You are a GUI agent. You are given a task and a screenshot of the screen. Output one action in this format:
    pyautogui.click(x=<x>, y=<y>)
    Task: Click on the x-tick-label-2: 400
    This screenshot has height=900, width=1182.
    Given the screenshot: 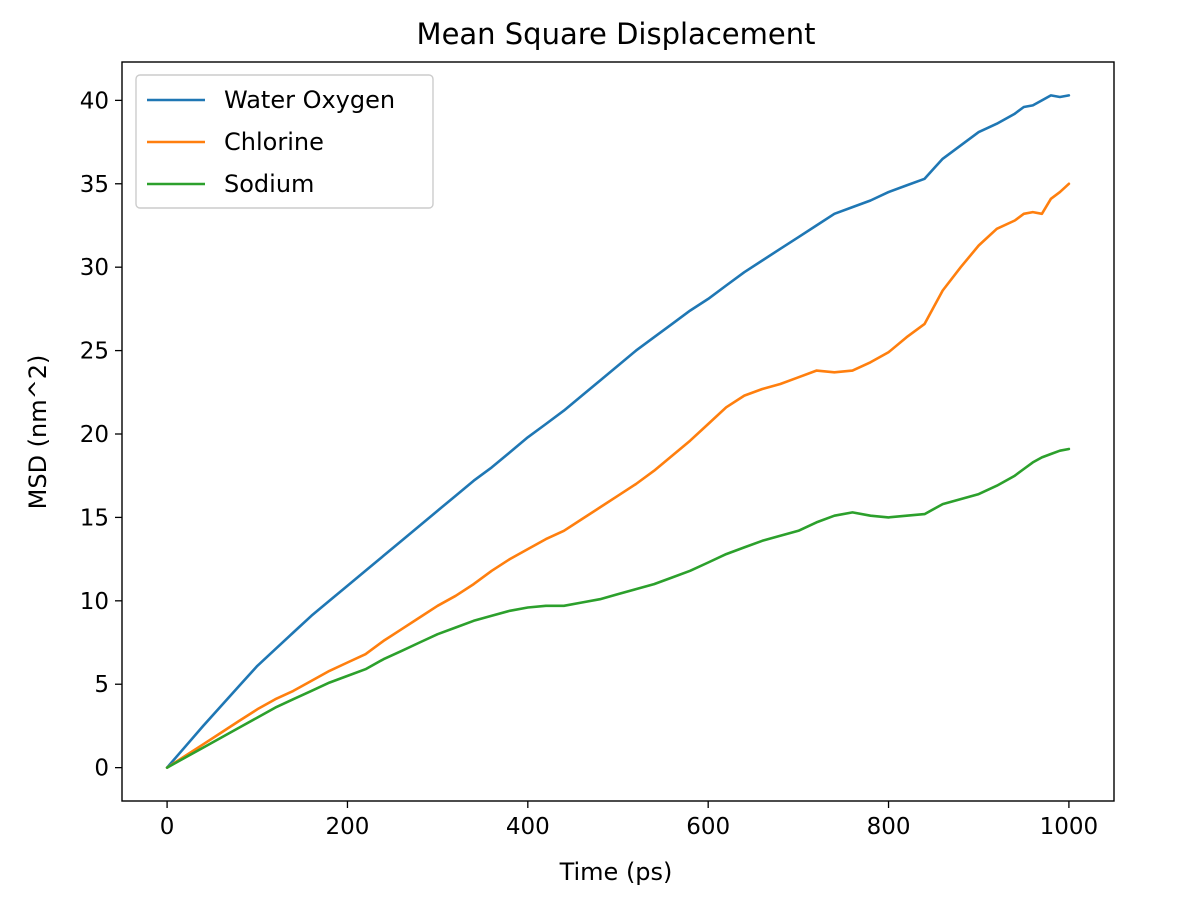 What is the action you would take?
    pyautogui.click(x=528, y=827)
    